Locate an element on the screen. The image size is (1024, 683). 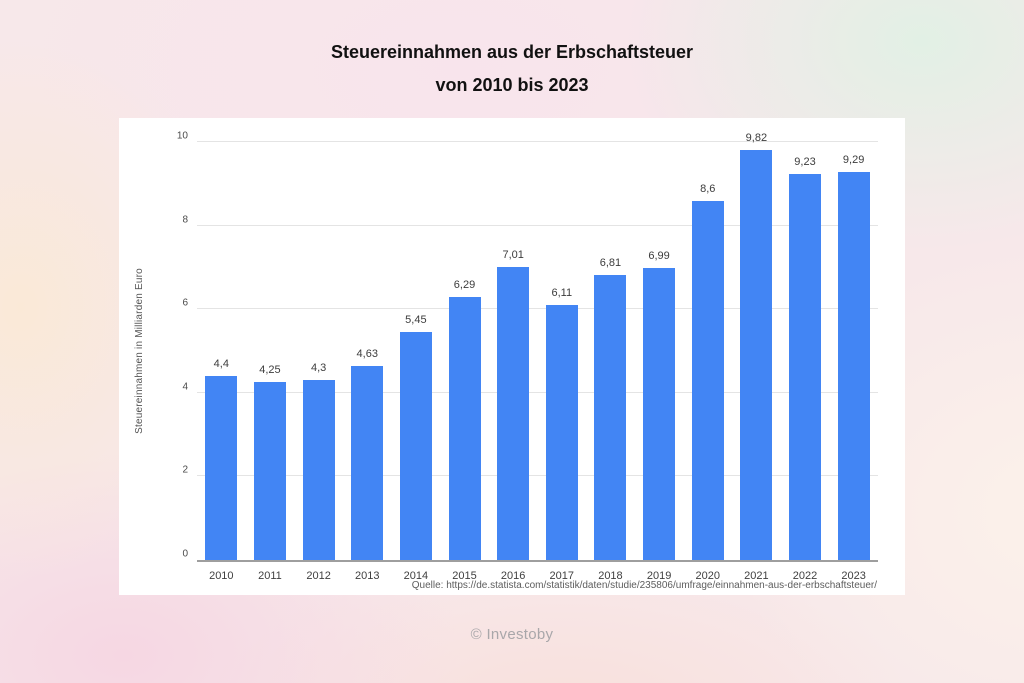
bar-value-label: 8,6 is located at coordinates (708, 188).